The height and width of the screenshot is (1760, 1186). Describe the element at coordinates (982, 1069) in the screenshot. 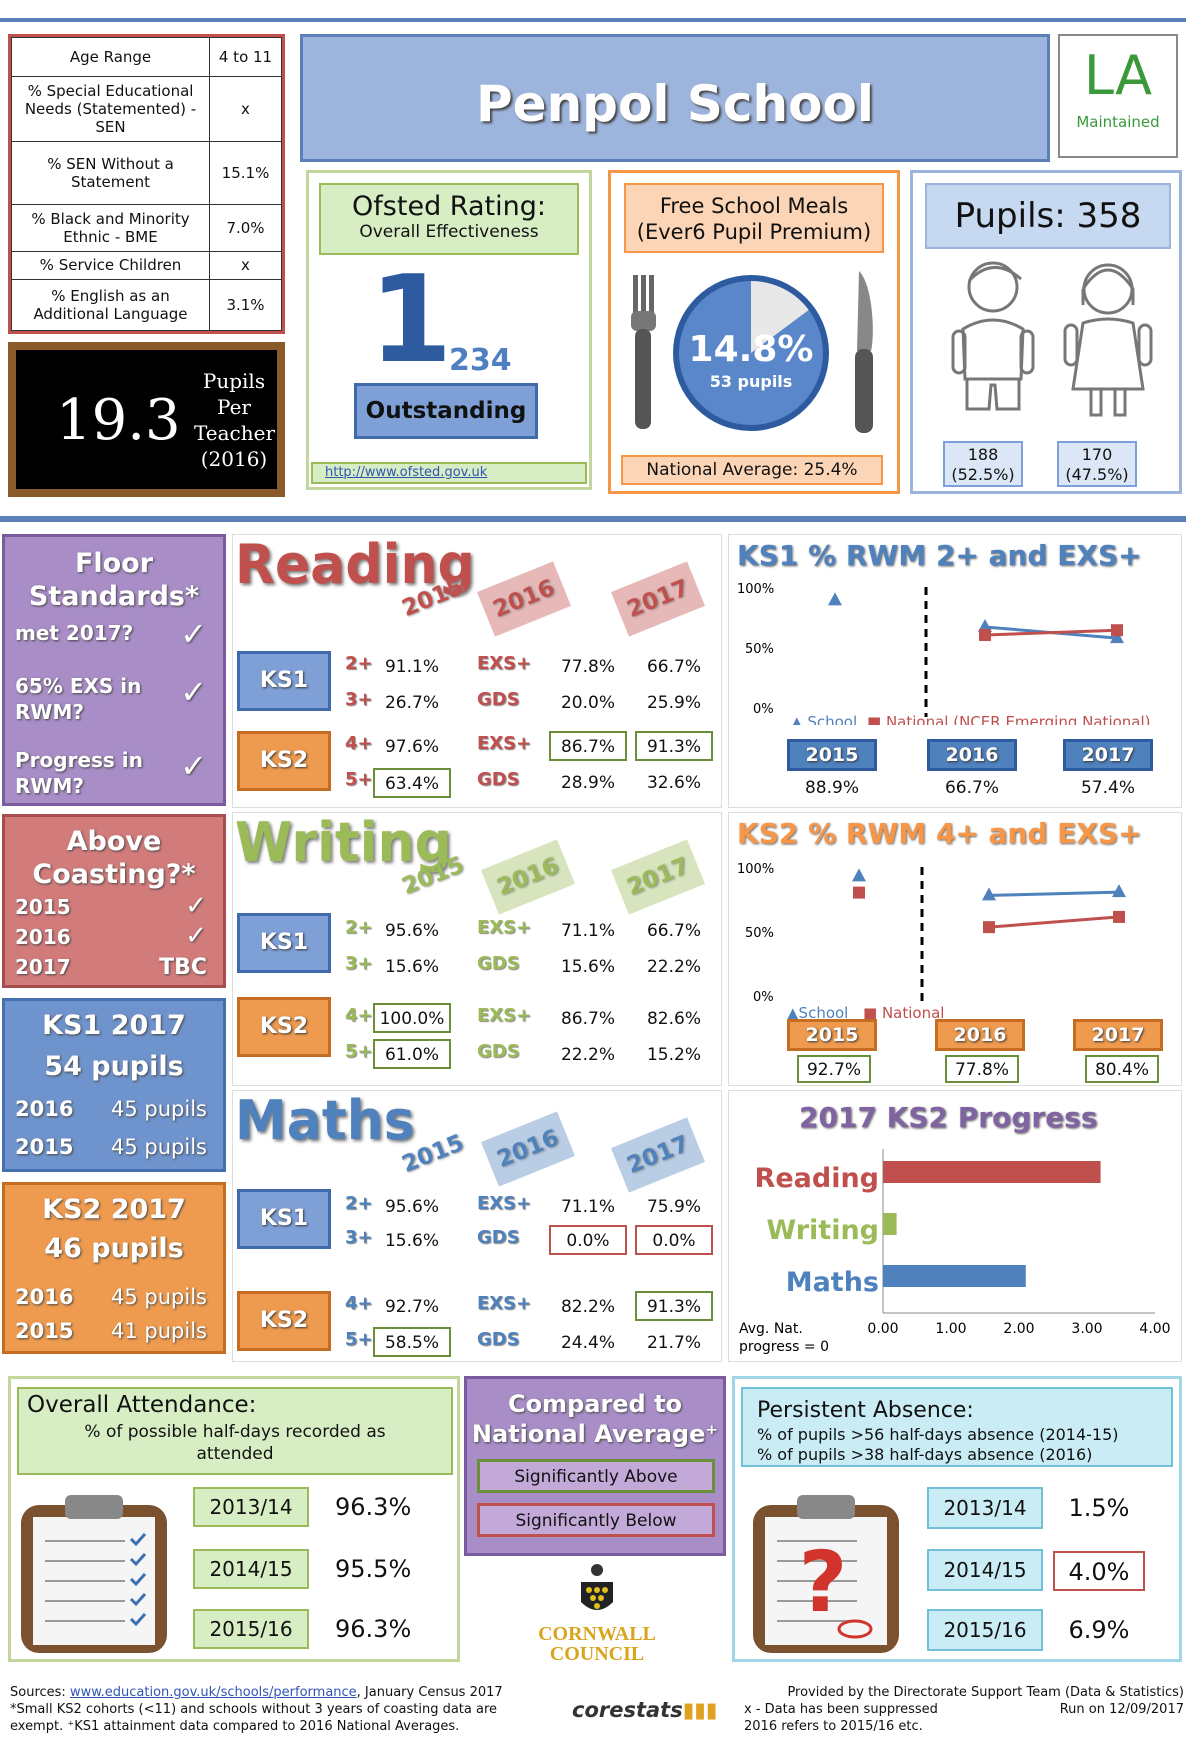

I see `chart-year-value: 77.8%` at that location.